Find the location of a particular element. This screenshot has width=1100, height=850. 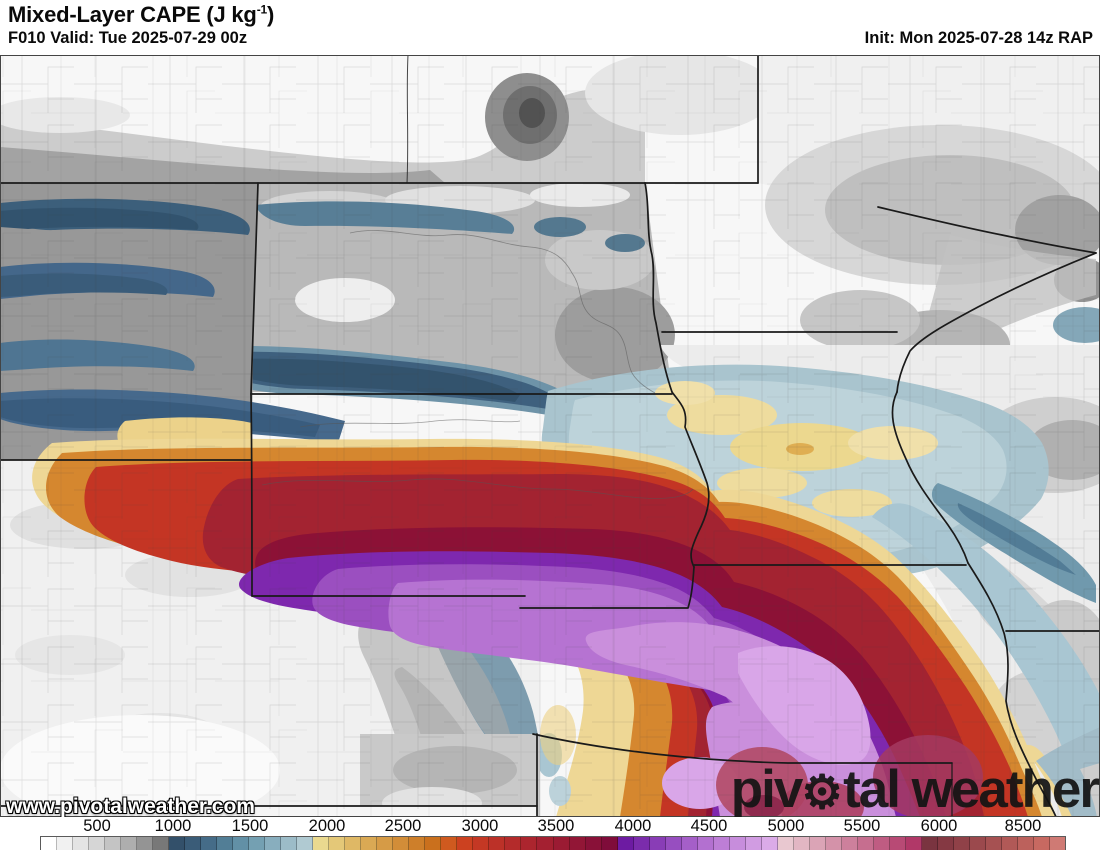

title-superscript: -1 is located at coordinates (261, 9).